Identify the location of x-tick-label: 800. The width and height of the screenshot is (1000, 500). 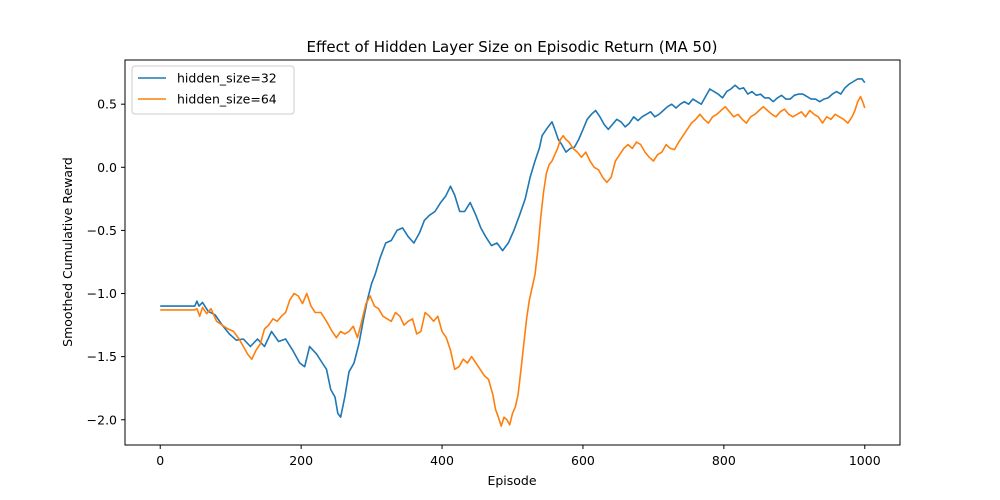
(724, 460).